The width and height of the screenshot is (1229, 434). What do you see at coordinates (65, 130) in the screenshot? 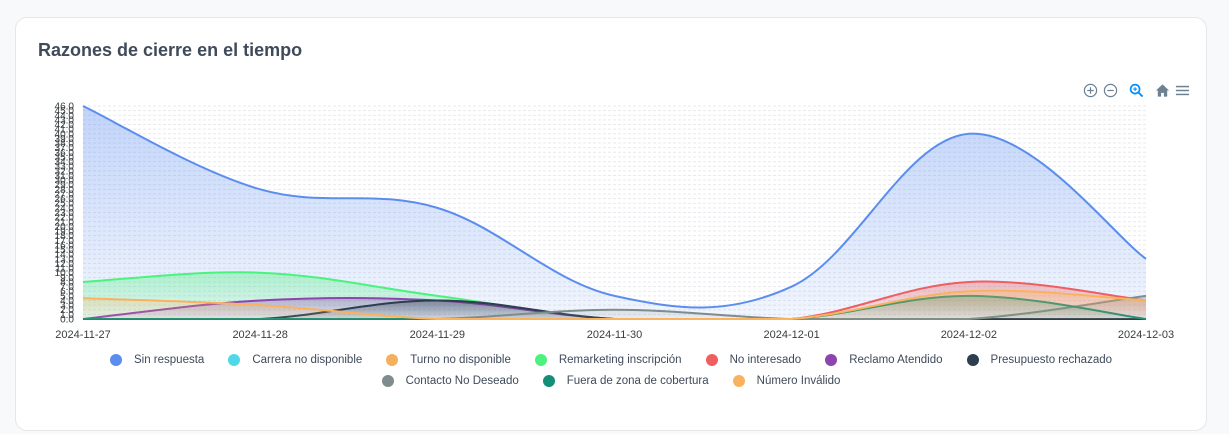
I see `y-tick-label: 41.0` at bounding box center [65, 130].